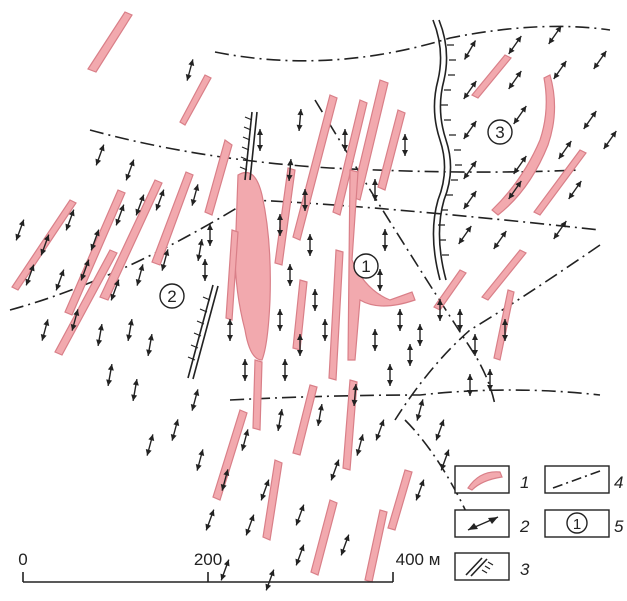 This screenshot has height=601, width=627. I want to click on legend-item-fault: 4, so click(583, 479).